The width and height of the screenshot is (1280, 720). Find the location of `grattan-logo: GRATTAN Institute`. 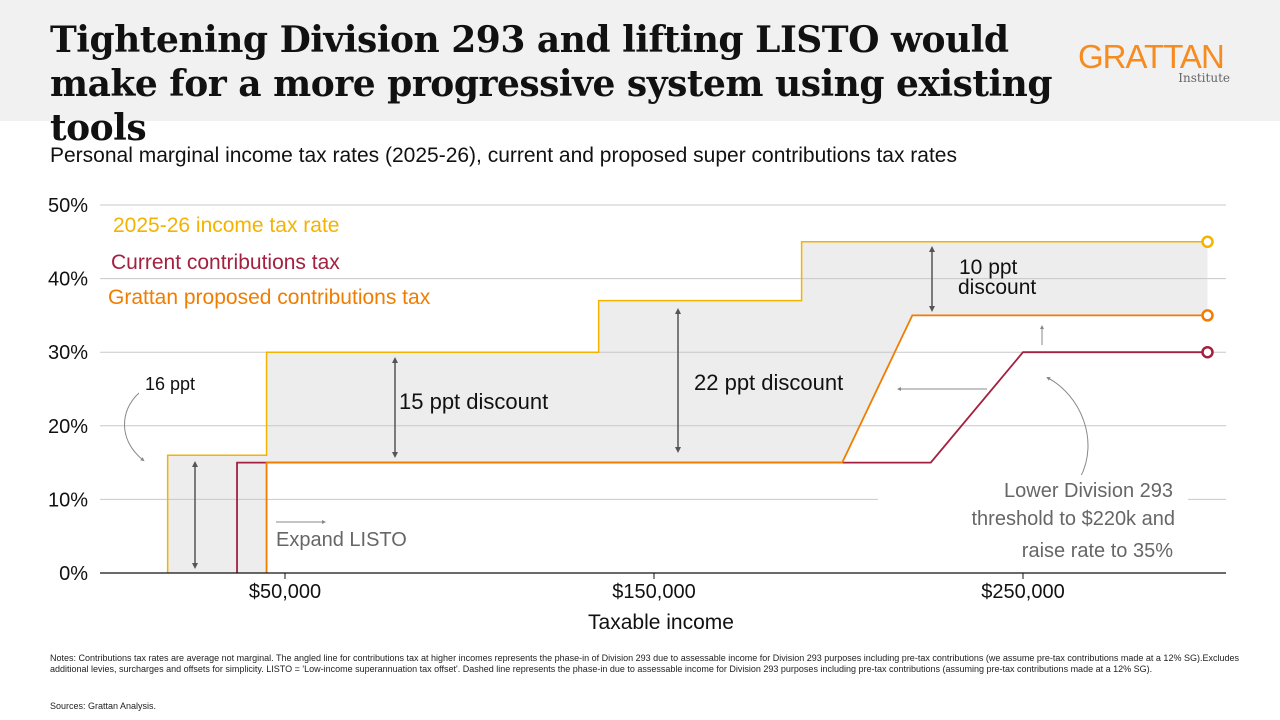

grattan-logo: GRATTAN Institute is located at coordinates (1154, 62).